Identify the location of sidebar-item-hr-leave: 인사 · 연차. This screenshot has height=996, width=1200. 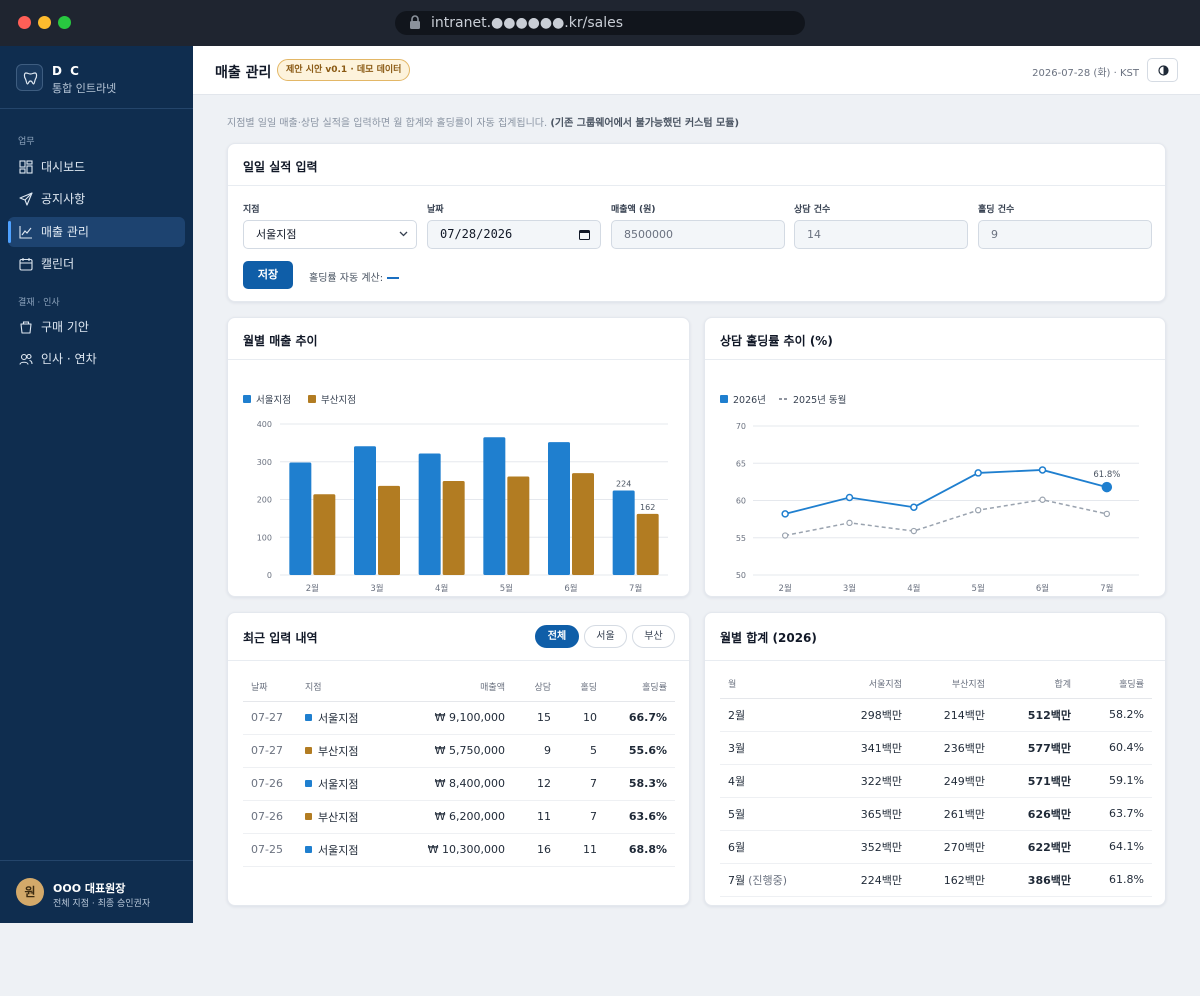
(96, 359).